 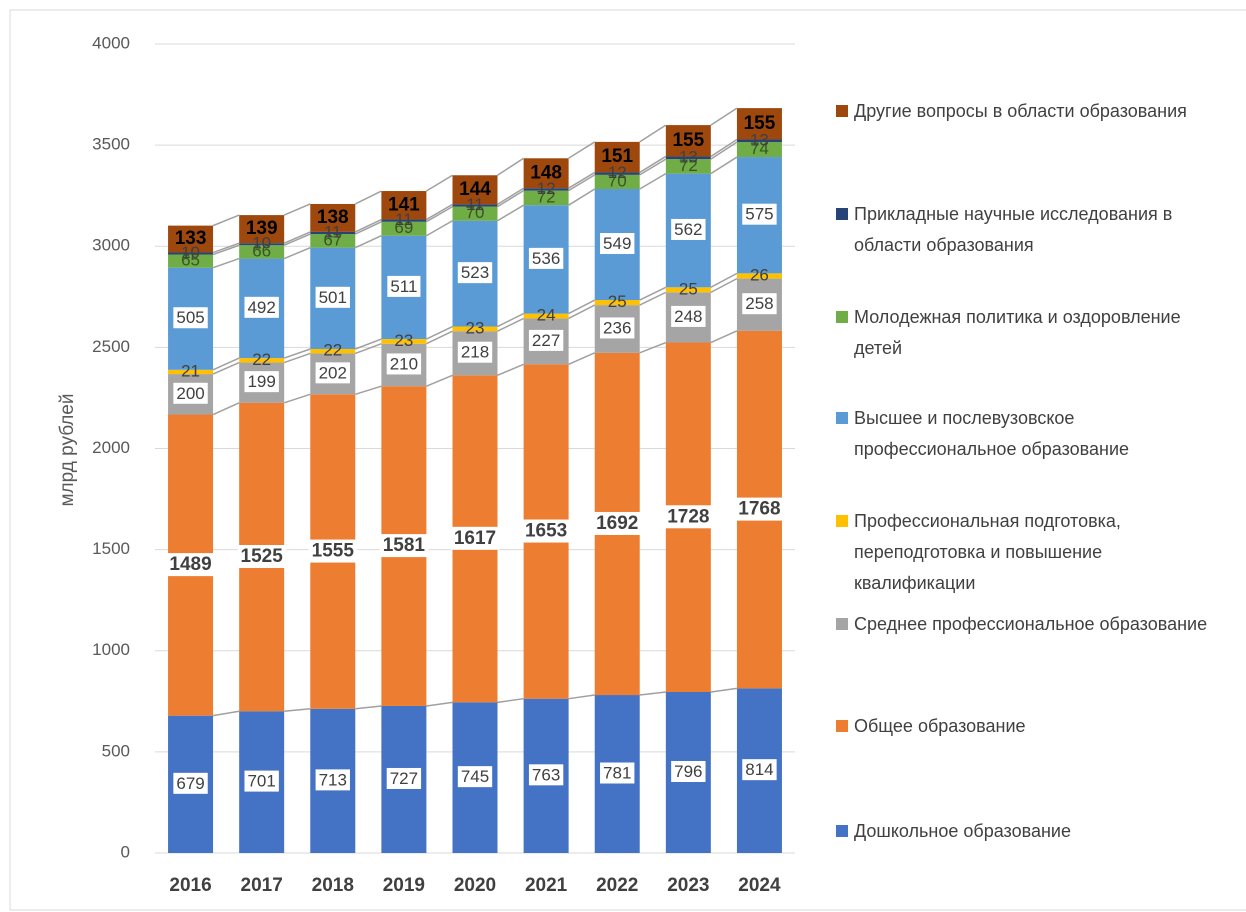 What do you see at coordinates (262, 885) in the screenshot?
I see `x-tick-label: 2017` at bounding box center [262, 885].